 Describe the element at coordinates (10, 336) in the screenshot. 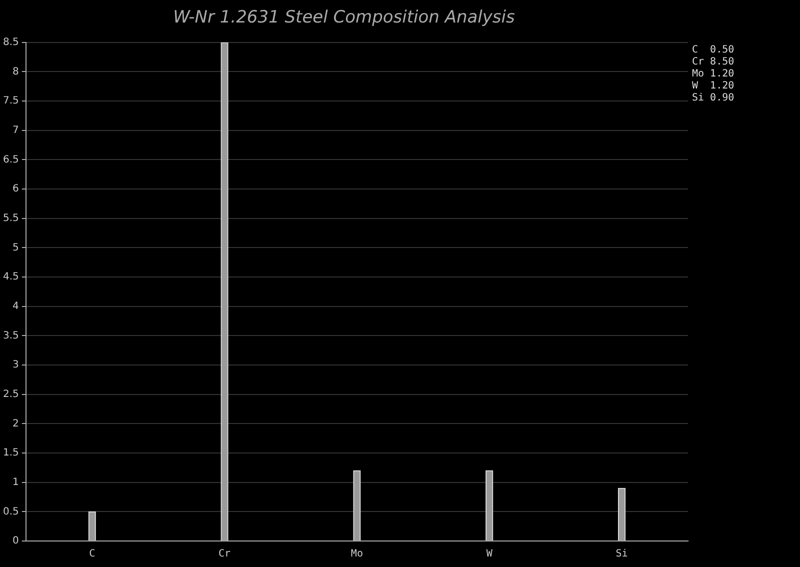

I see `y-tick-label: 3.5` at that location.